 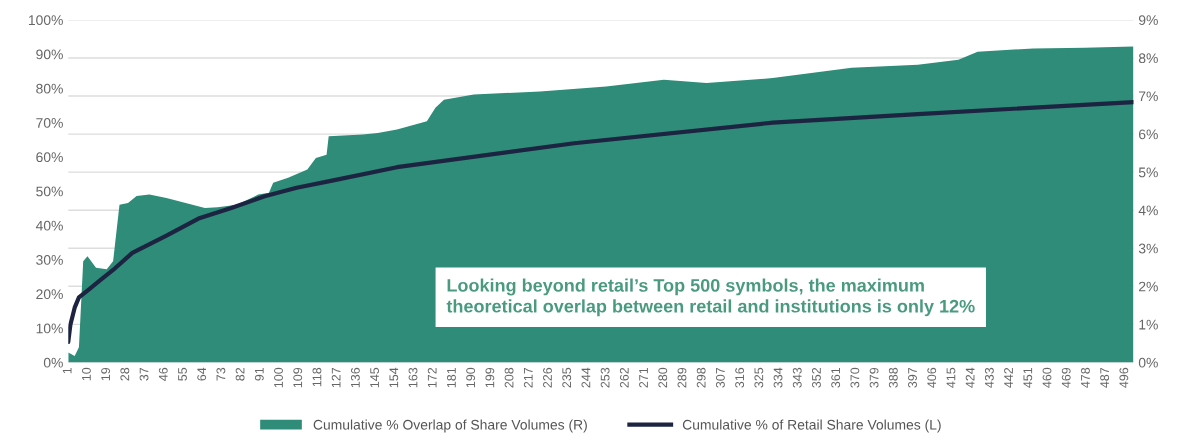 I want to click on x-tick-label: 55, so click(x=182, y=374).